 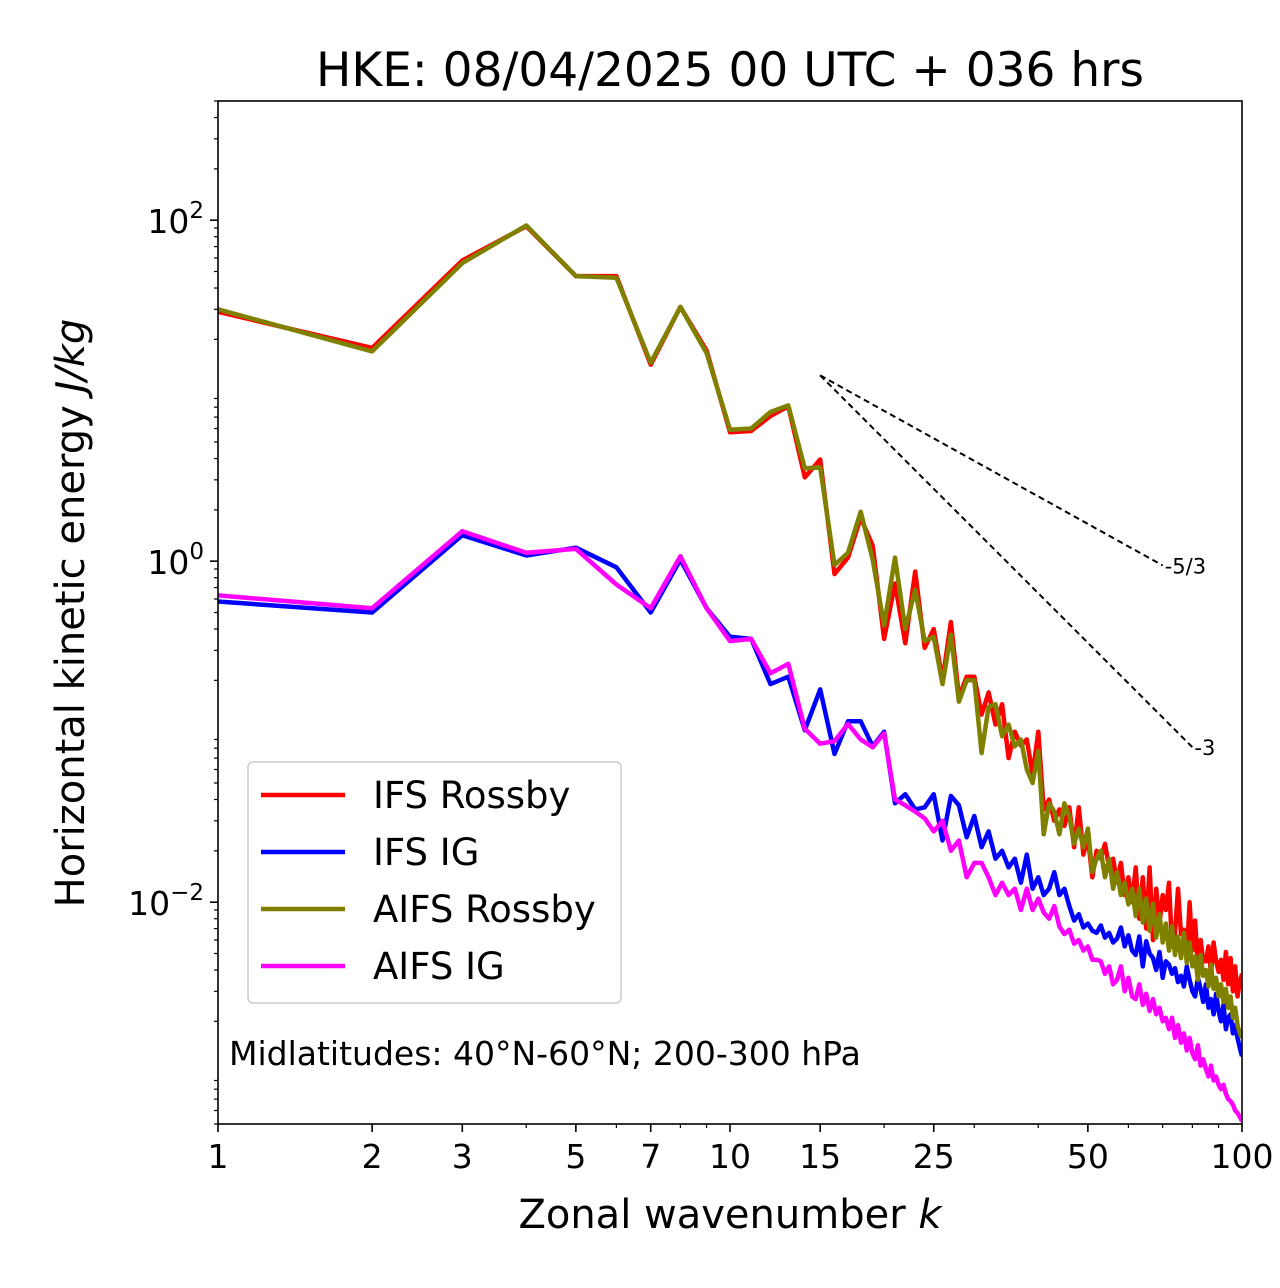 What do you see at coordinates (218, 1156) in the screenshot?
I see `x-tick-label: 1` at bounding box center [218, 1156].